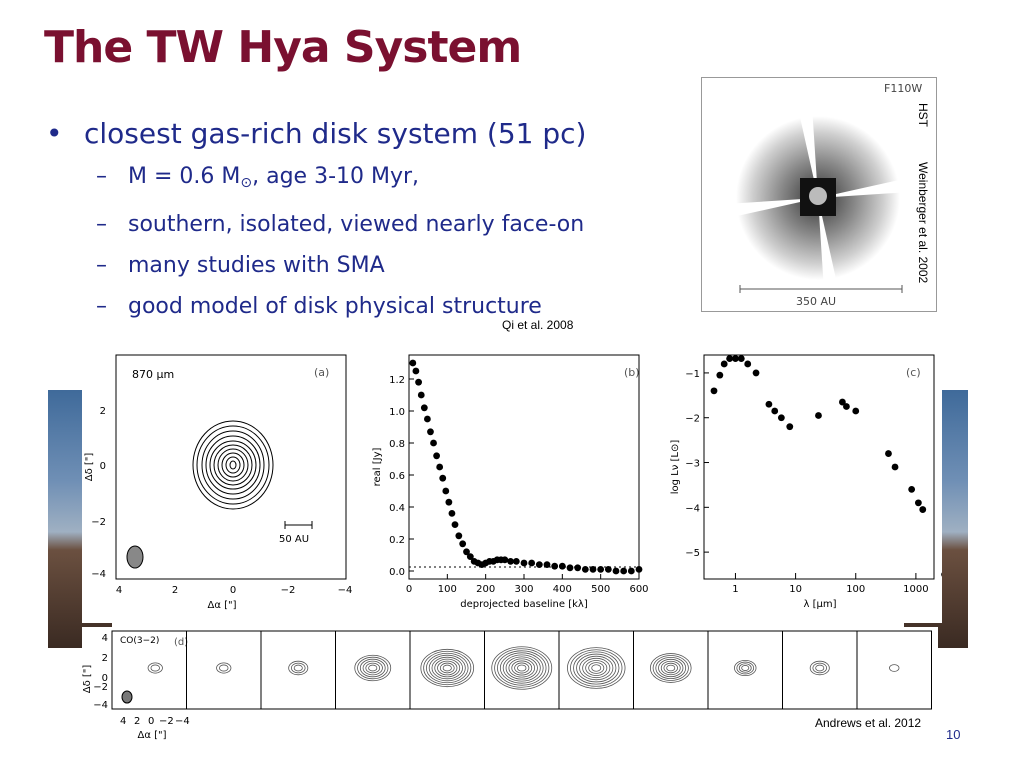 Image resolution: width=1024 pixels, height=768 pixels. I want to click on y-tick-label: −2, so click(692, 419).